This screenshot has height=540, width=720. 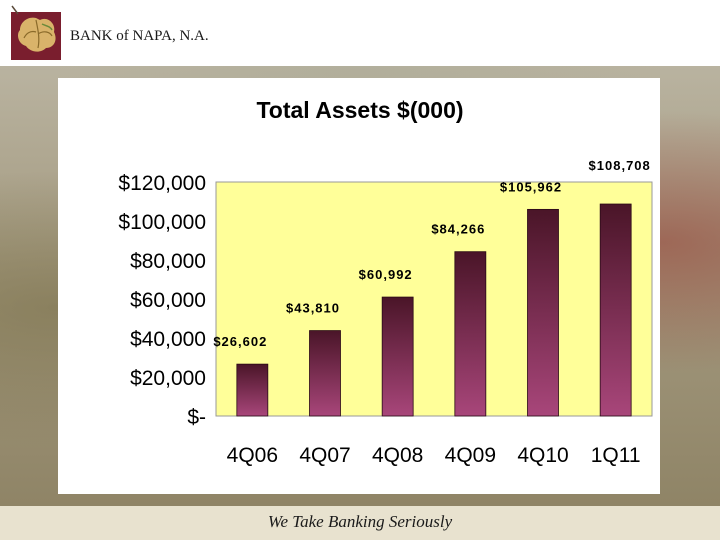 What do you see at coordinates (168, 378) in the screenshot?
I see `y-tick-label: $20,000` at bounding box center [168, 378].